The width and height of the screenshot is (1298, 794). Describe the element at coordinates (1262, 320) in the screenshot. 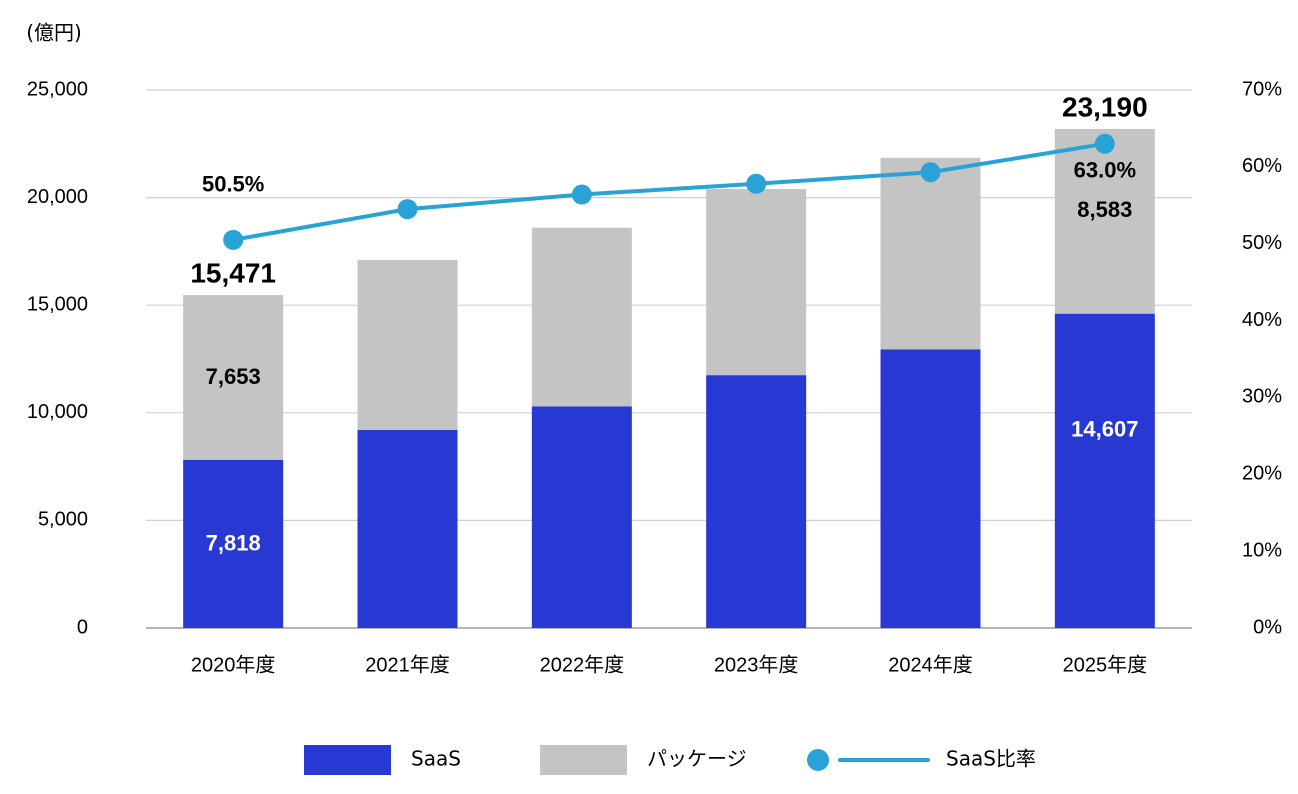

I see `y-right-tick-label: 40%` at that location.